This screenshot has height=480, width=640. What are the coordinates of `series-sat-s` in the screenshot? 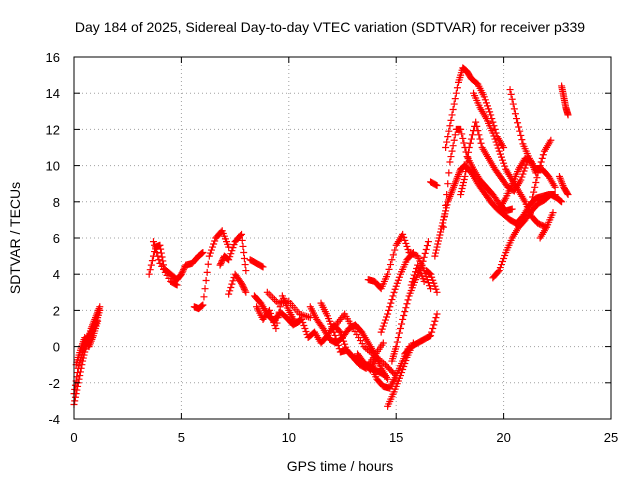 It's located at (397, 292).